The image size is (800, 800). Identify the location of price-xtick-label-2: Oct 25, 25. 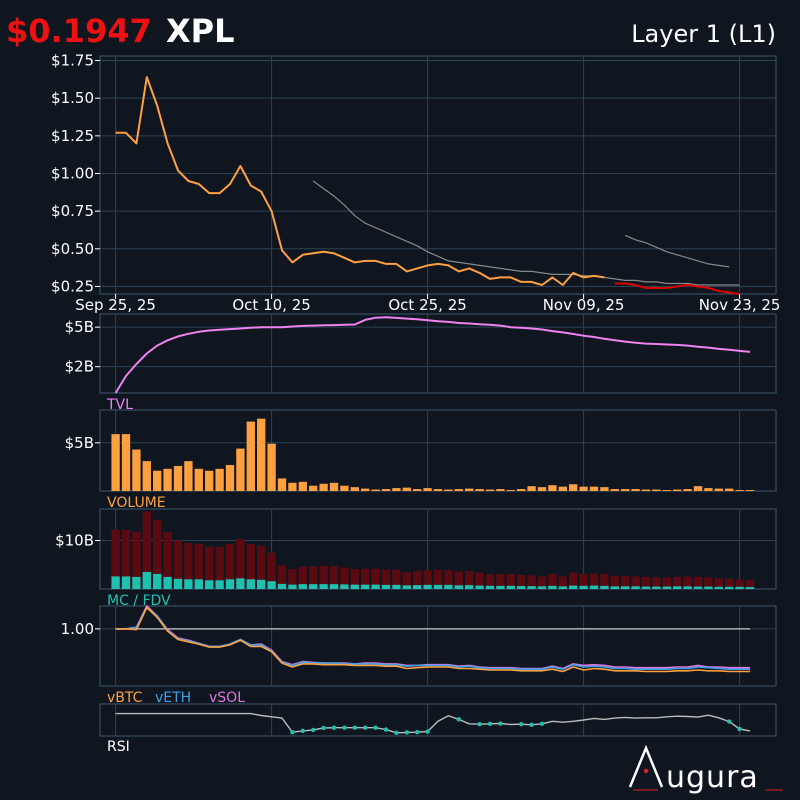
(427, 305).